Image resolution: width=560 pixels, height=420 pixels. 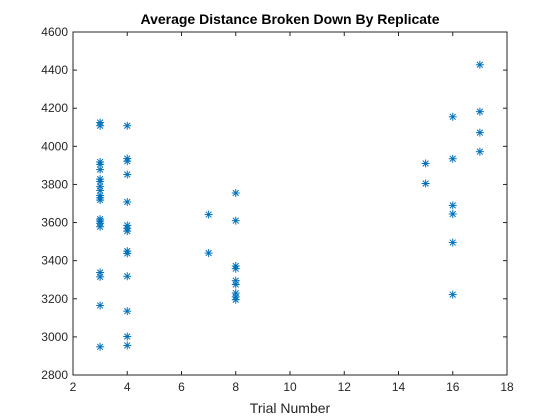 I want to click on x-tick-label: 2, so click(x=73, y=387).